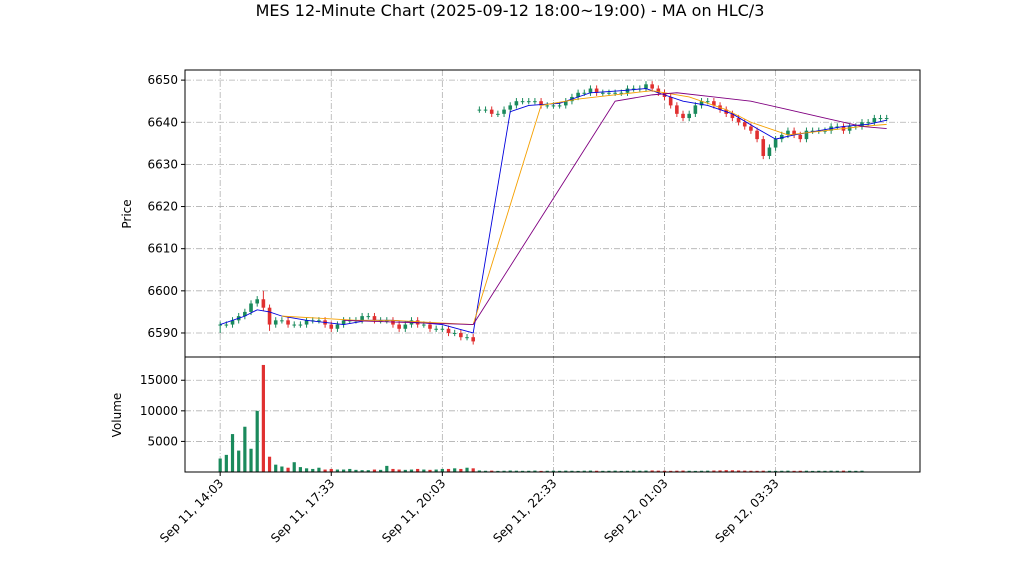  I want to click on volume-axis-label: Volume, so click(117, 415).